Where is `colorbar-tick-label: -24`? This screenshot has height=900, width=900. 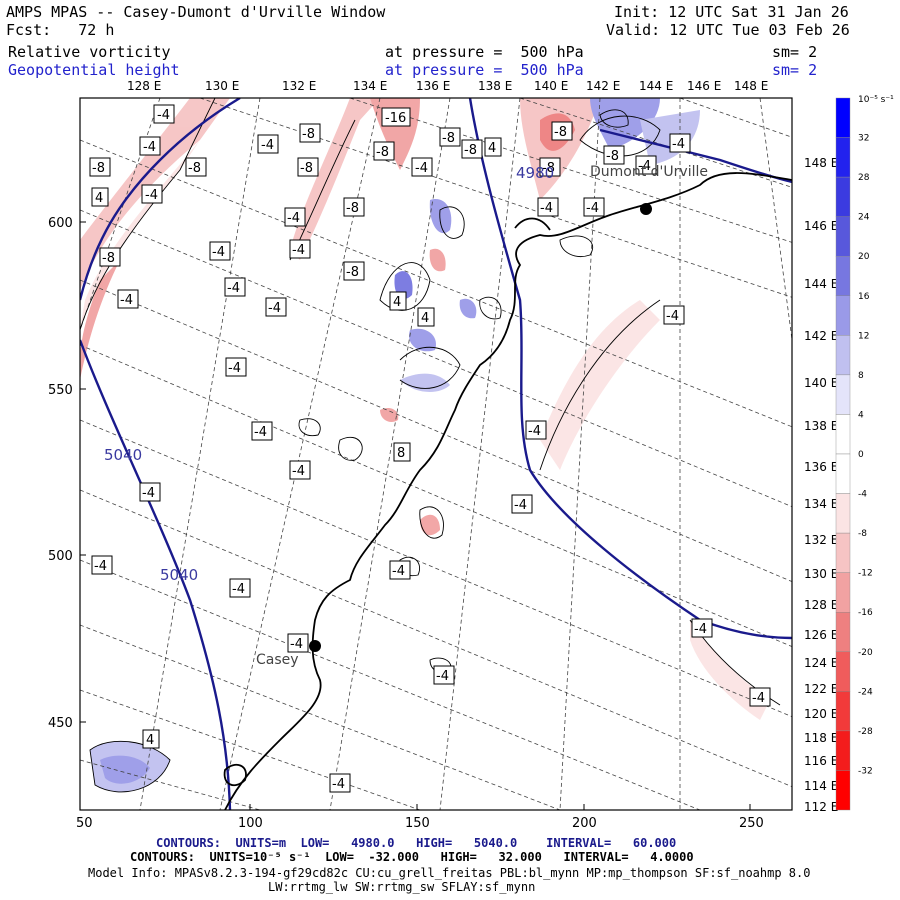
colorbar-tick-label: -24 is located at coordinates (865, 692).